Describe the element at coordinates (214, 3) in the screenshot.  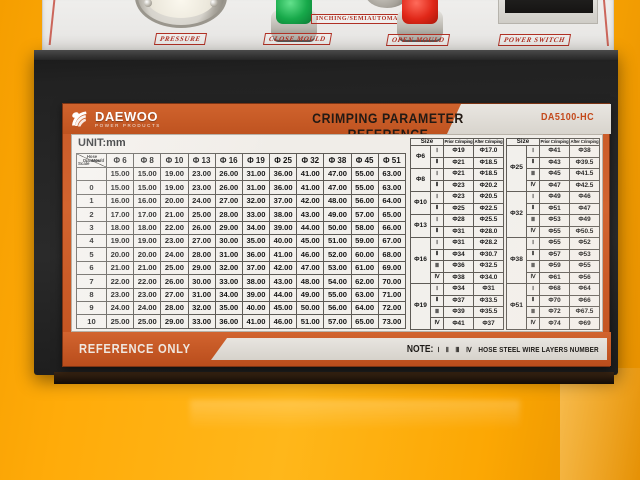
I see `gauge-screw-right` at that location.